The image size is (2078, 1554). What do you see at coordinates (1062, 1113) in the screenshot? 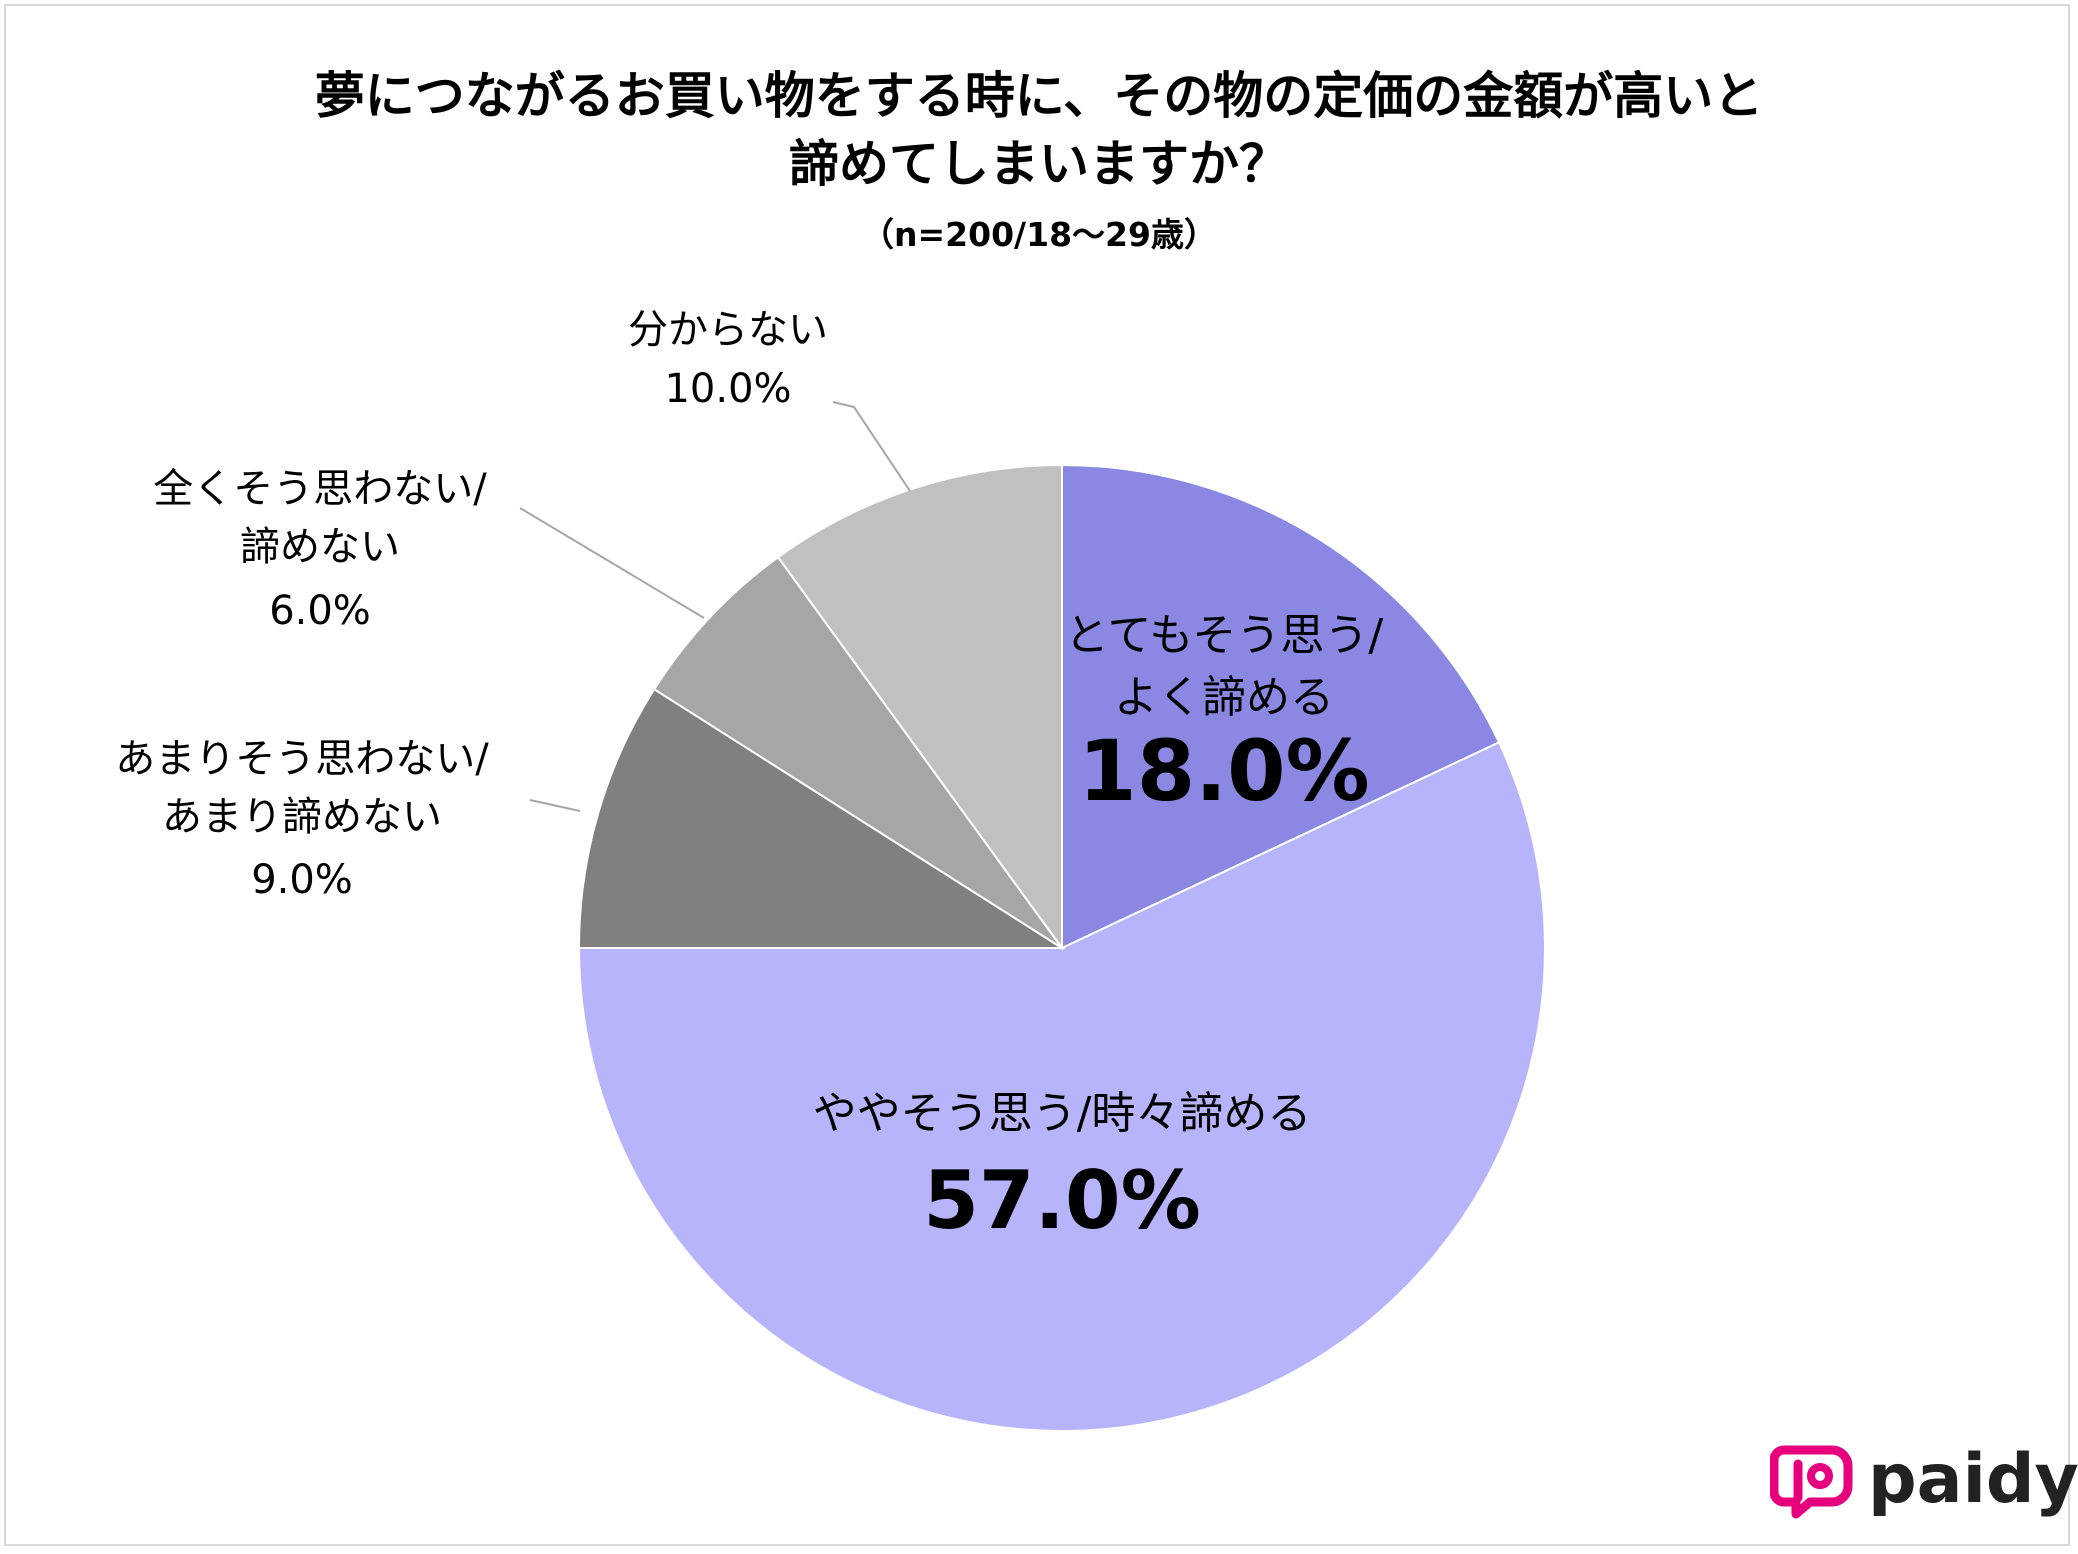
I see `slice-label-2-line-1: ややそう思う/時々諦める` at bounding box center [1062, 1113].